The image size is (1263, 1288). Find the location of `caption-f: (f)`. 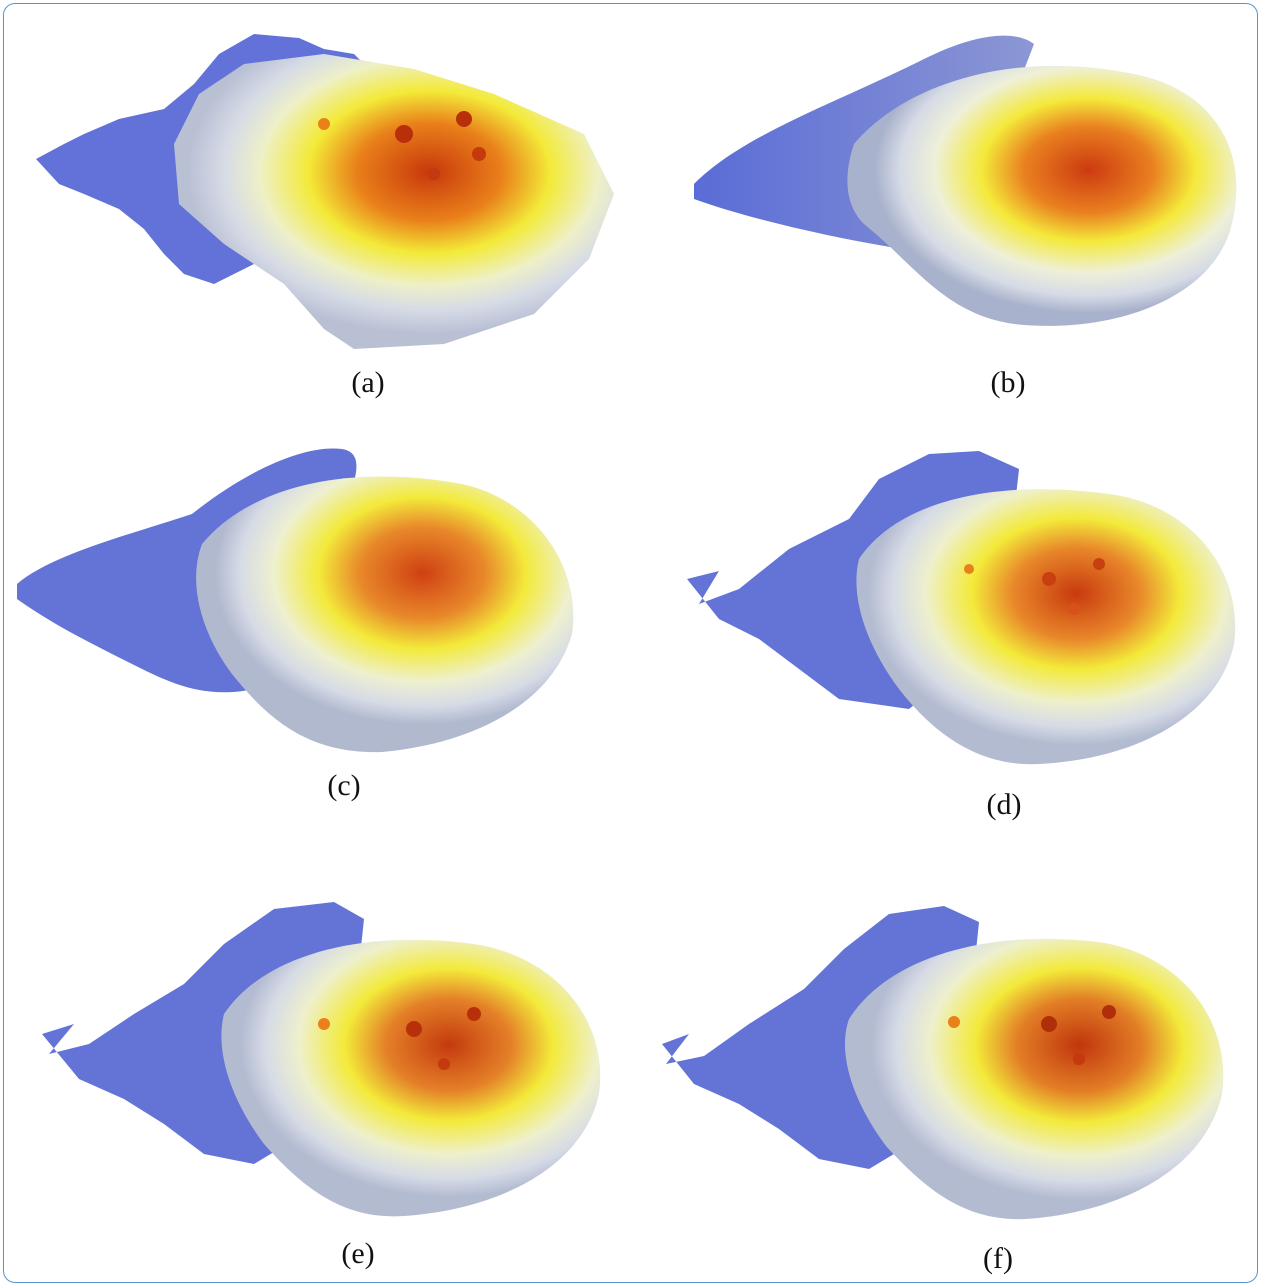

caption-f: (f) is located at coordinates (998, 1258).